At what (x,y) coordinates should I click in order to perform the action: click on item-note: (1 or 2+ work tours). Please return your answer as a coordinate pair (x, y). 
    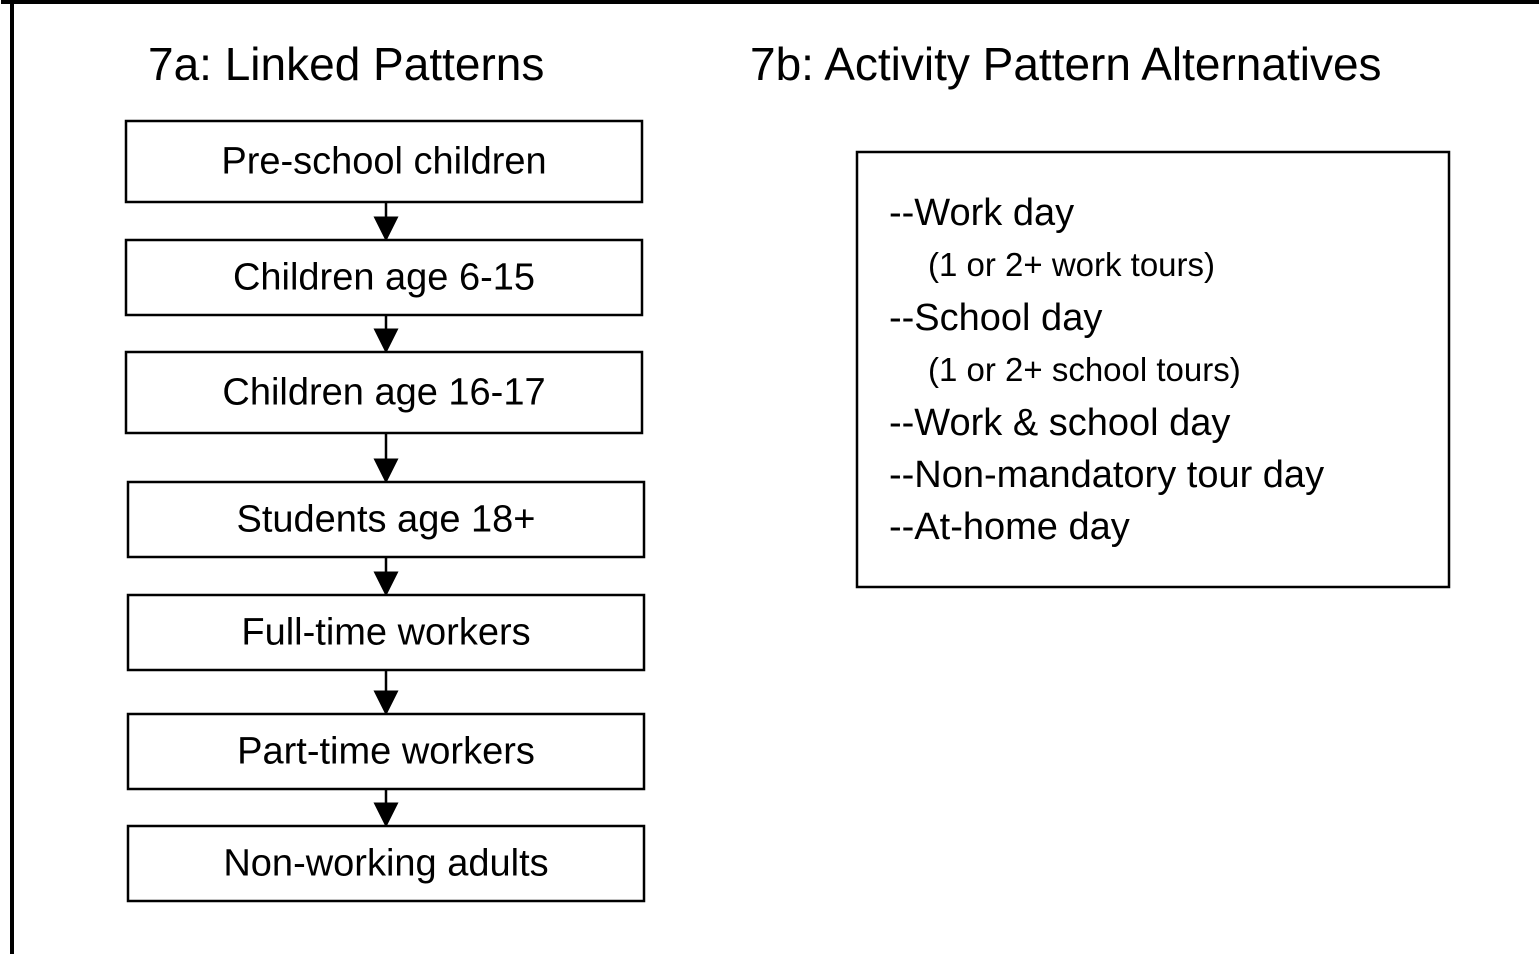
    Looking at the image, I should click on (1071, 264).